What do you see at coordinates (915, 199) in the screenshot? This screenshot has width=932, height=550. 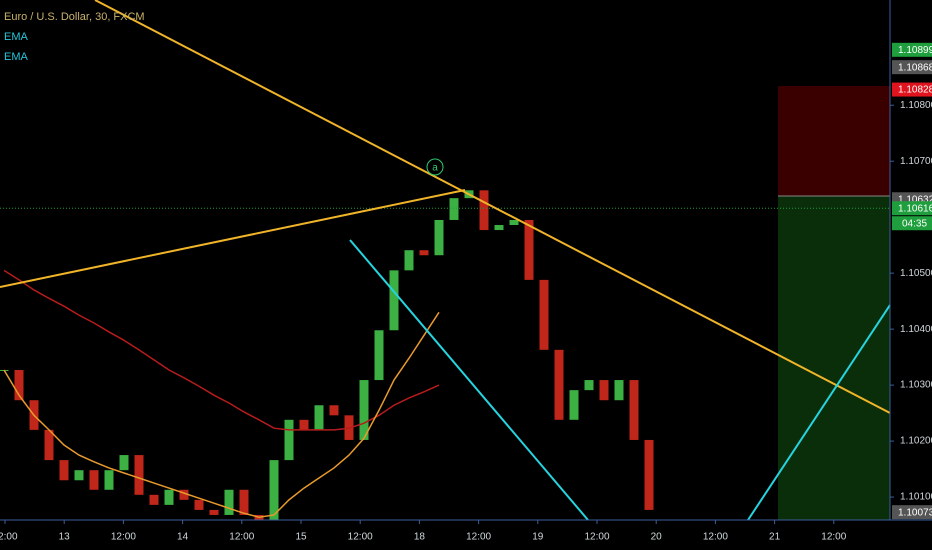 I see `price-badge-label: 1.10632` at bounding box center [915, 199].